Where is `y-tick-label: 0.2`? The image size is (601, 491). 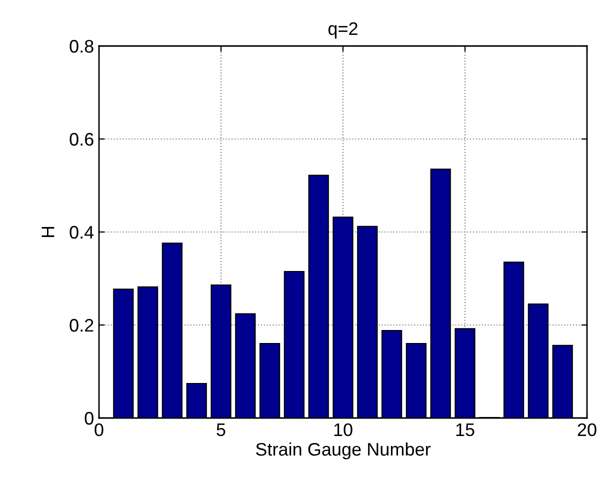
y-tick-label: 0.2 is located at coordinates (82, 325).